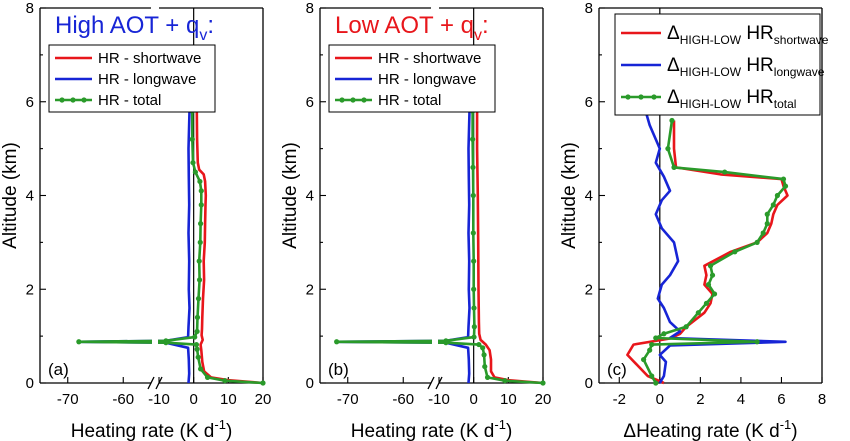 The width and height of the screenshot is (850, 441). Describe the element at coordinates (147, 79) in the screenshot. I see `legend-label: HR - longwave` at that location.